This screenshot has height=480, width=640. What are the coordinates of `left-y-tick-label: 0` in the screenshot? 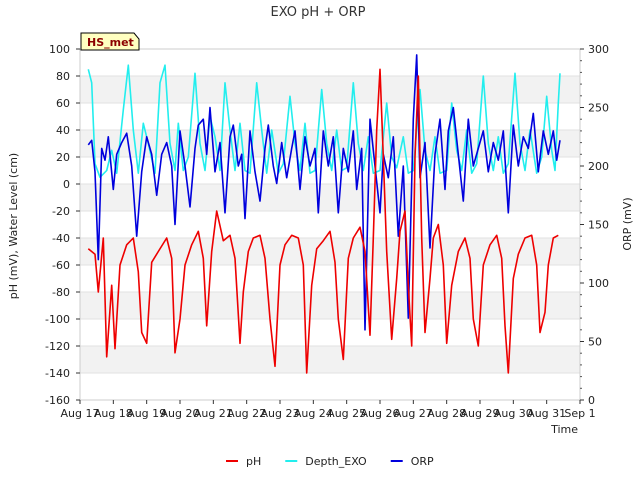 It's located at (66, 184).